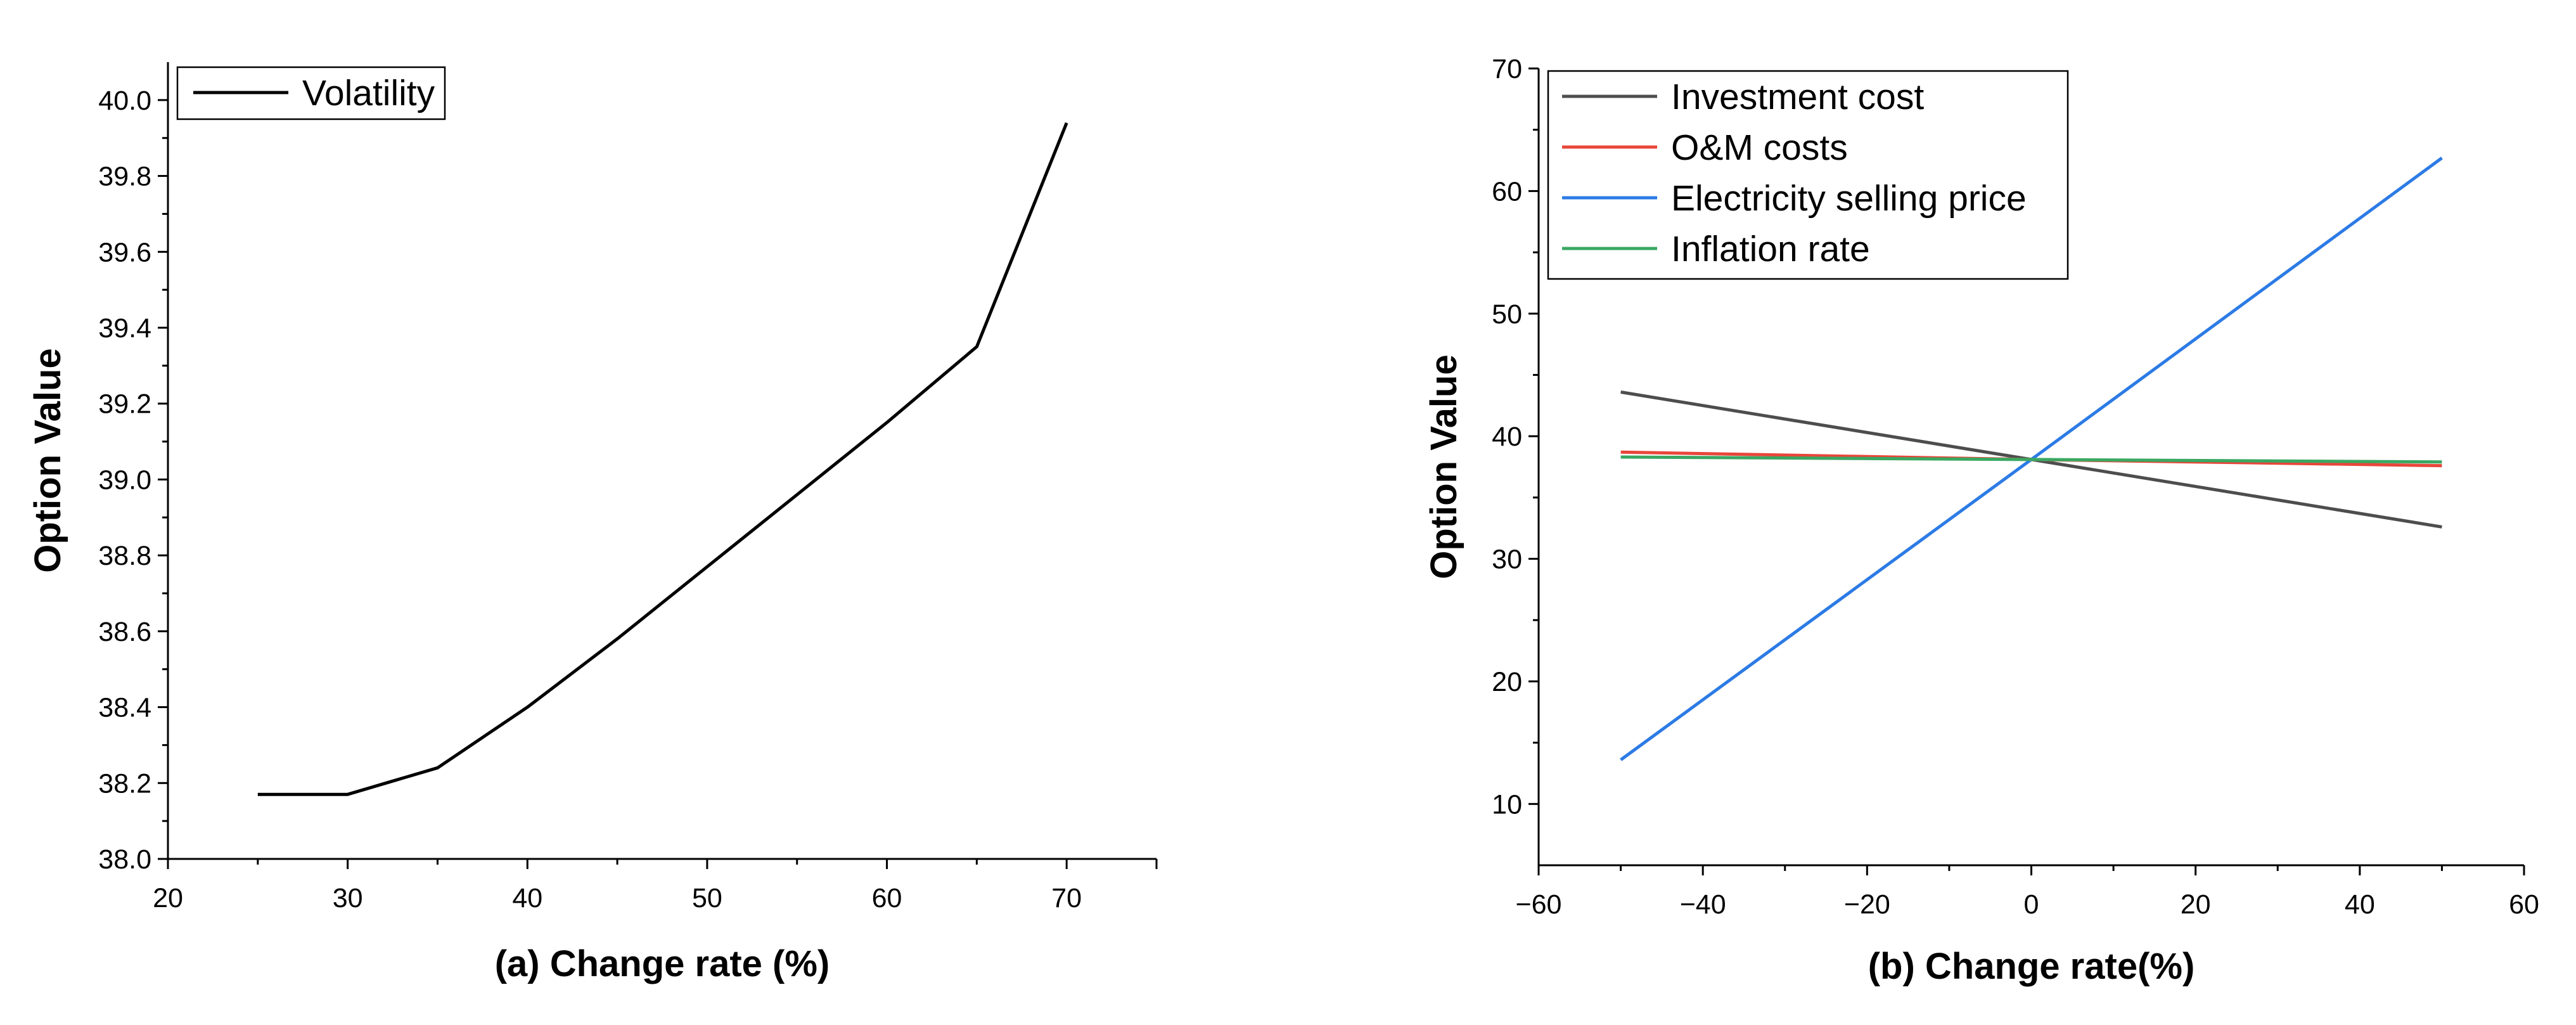 The height and width of the screenshot is (1025, 2576). I want to click on series-line-inflation-rate, so click(2031, 459).